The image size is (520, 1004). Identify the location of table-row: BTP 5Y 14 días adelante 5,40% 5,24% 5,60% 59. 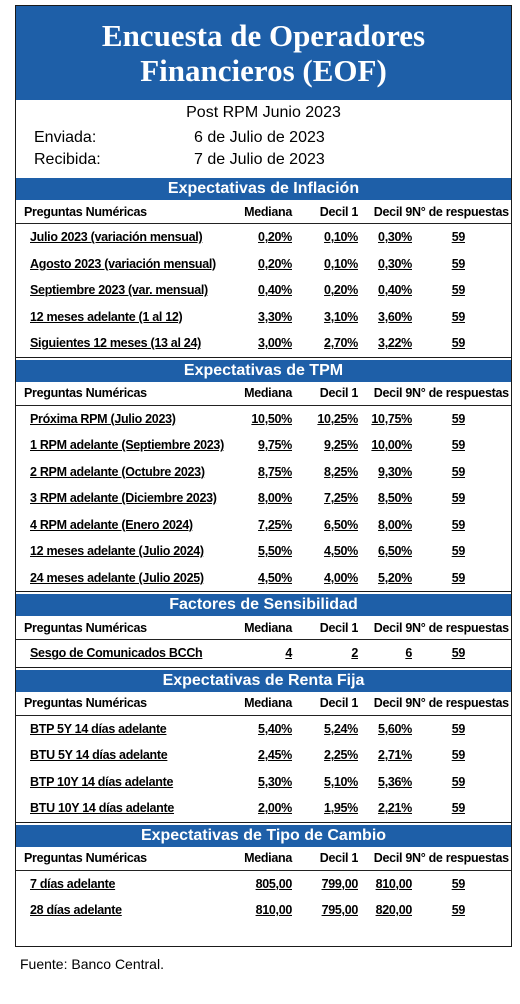
(263, 729).